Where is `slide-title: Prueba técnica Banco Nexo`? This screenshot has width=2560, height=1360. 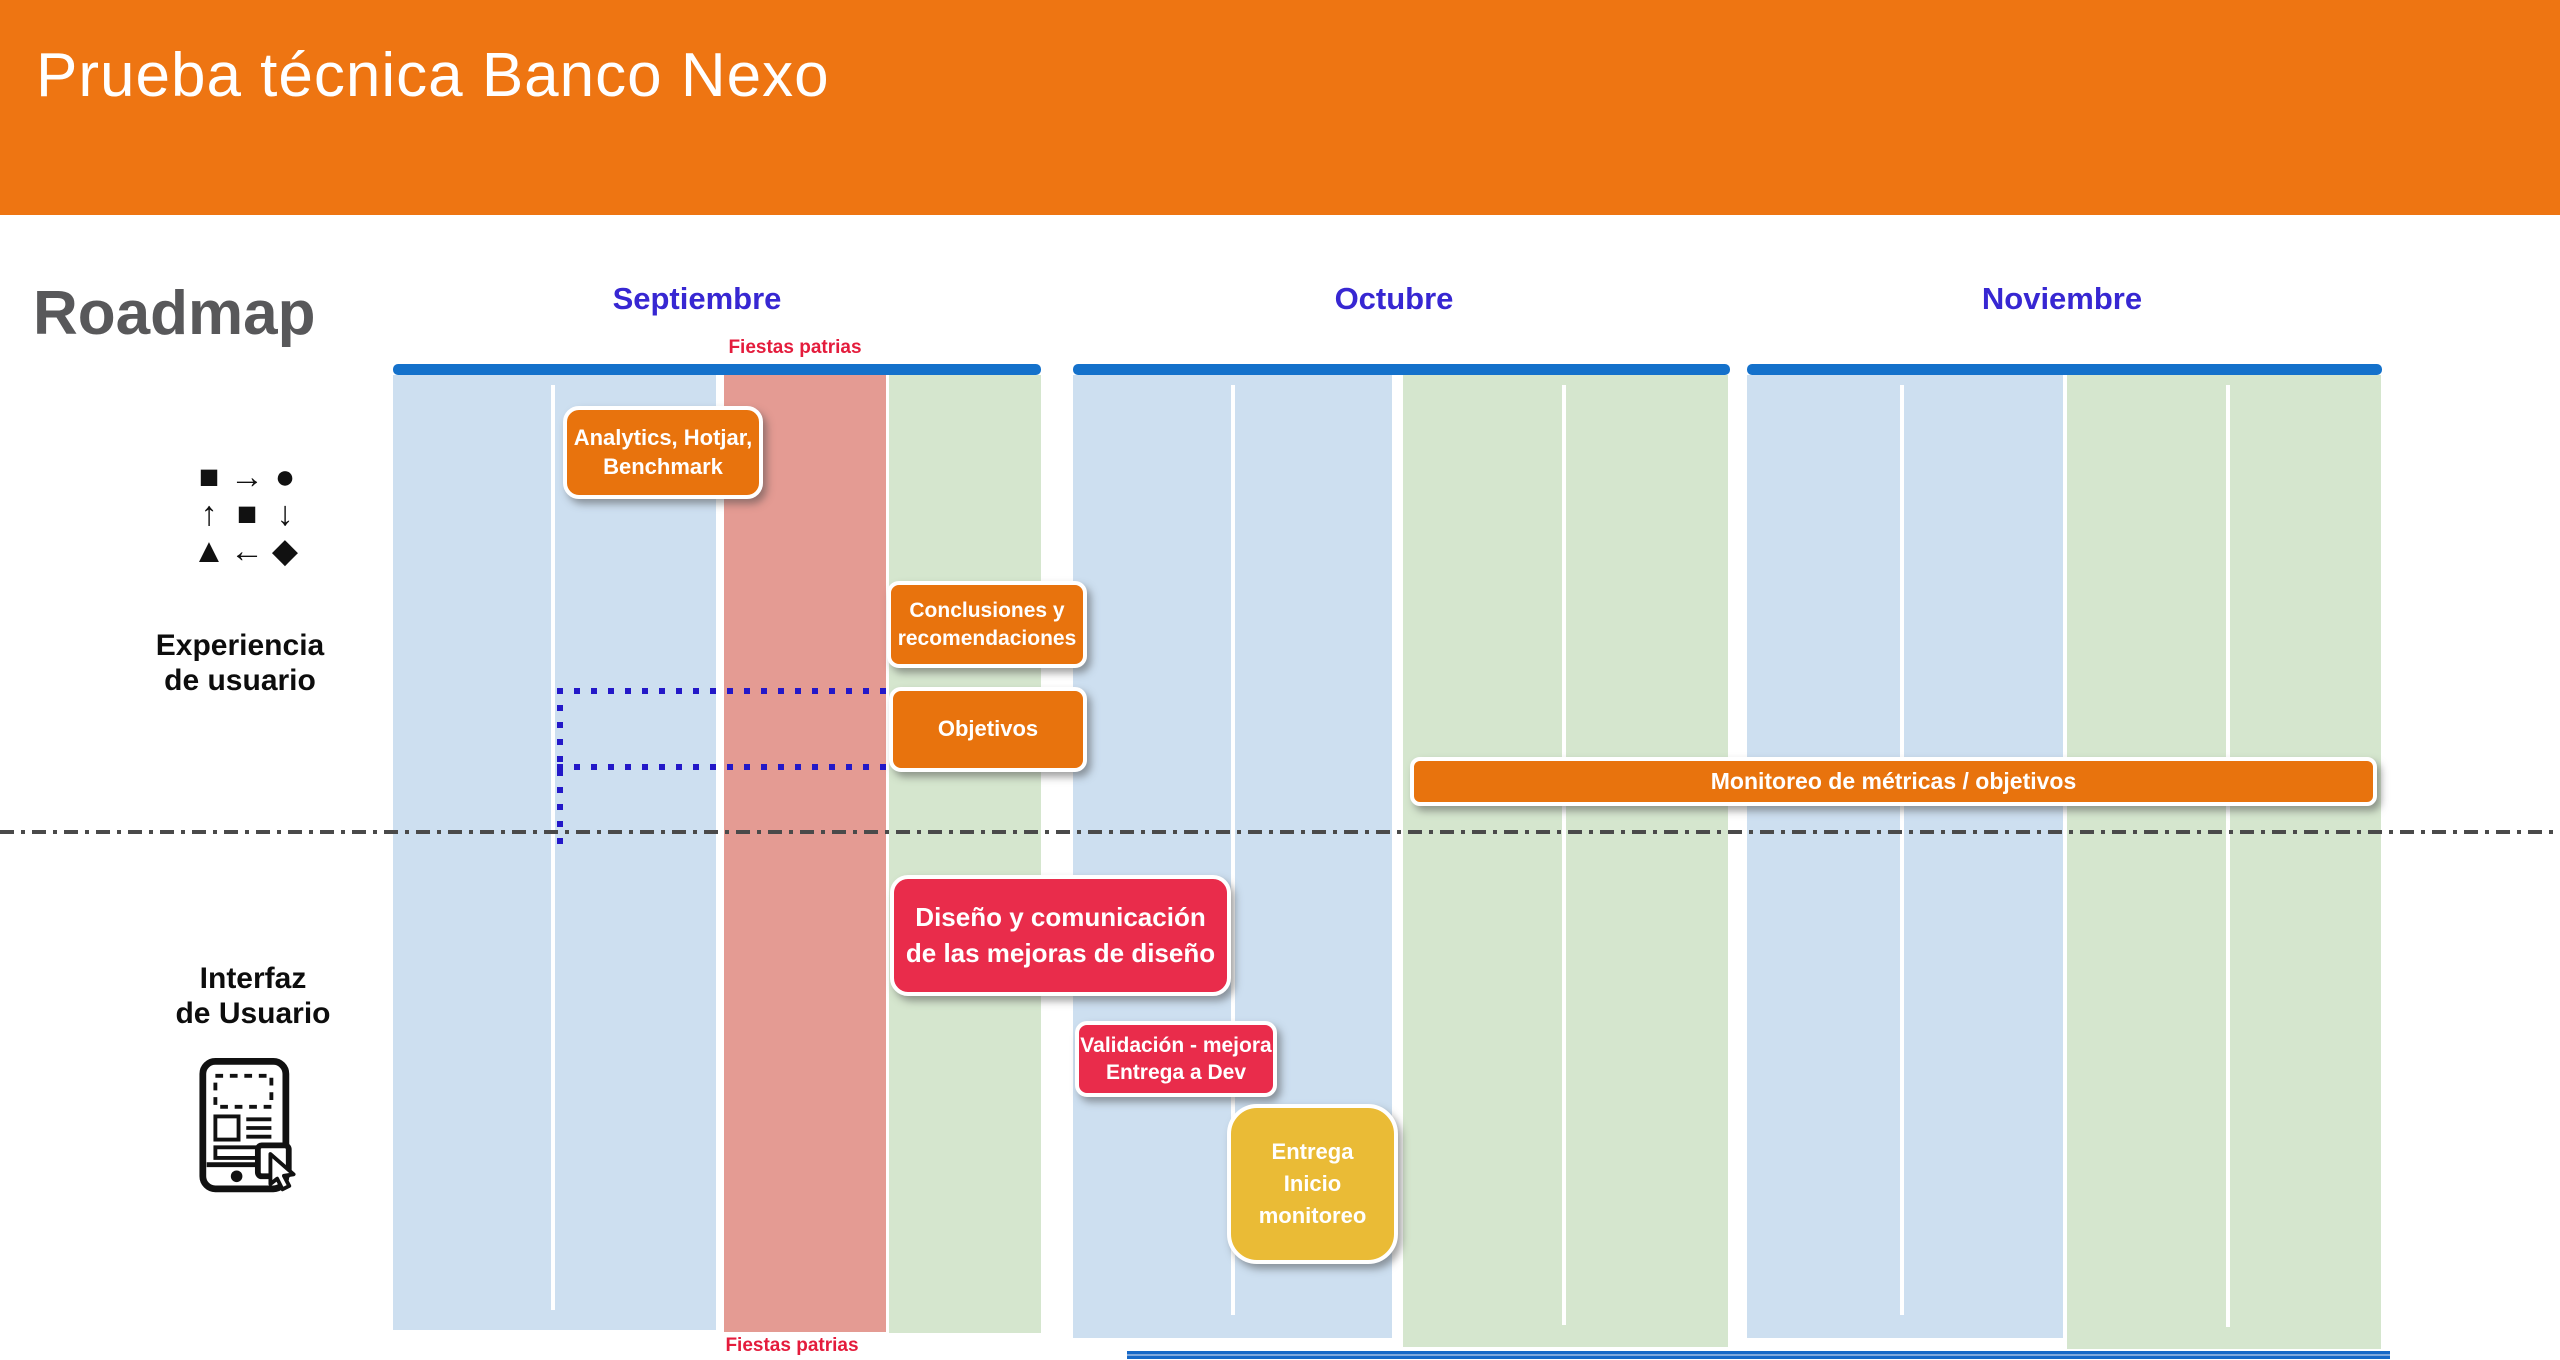
slide-title: Prueba técnica Banco Nexo is located at coordinates (433, 75).